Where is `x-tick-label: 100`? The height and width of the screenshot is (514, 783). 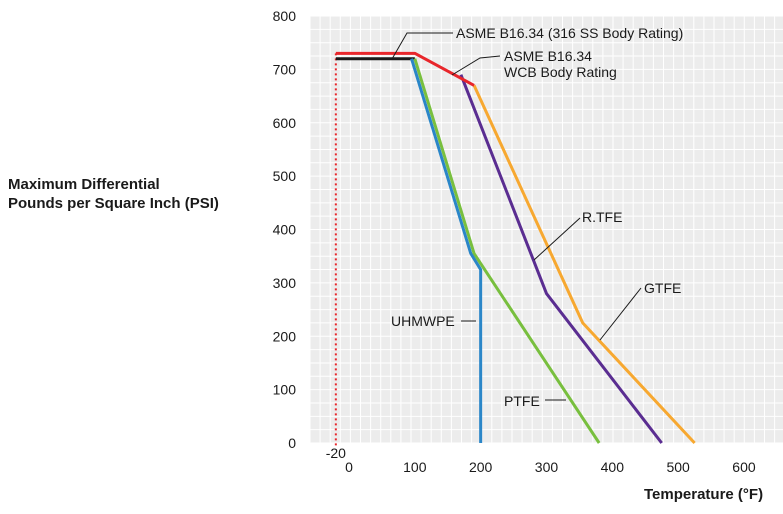
x-tick-label: 100 is located at coordinates (415, 467).